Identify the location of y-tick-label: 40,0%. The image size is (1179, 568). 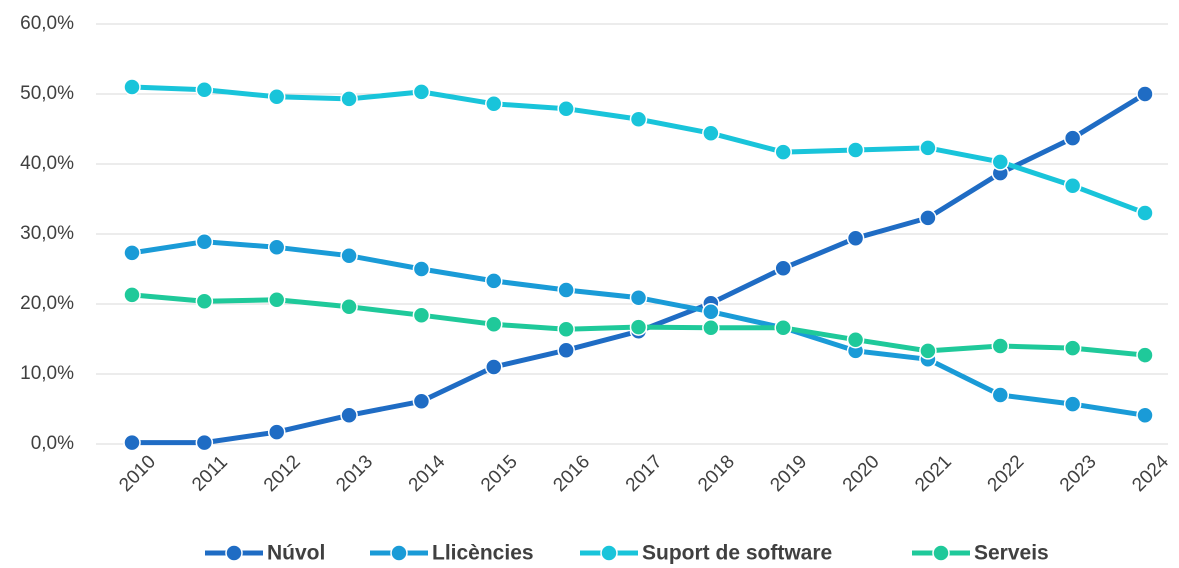
(47, 163).